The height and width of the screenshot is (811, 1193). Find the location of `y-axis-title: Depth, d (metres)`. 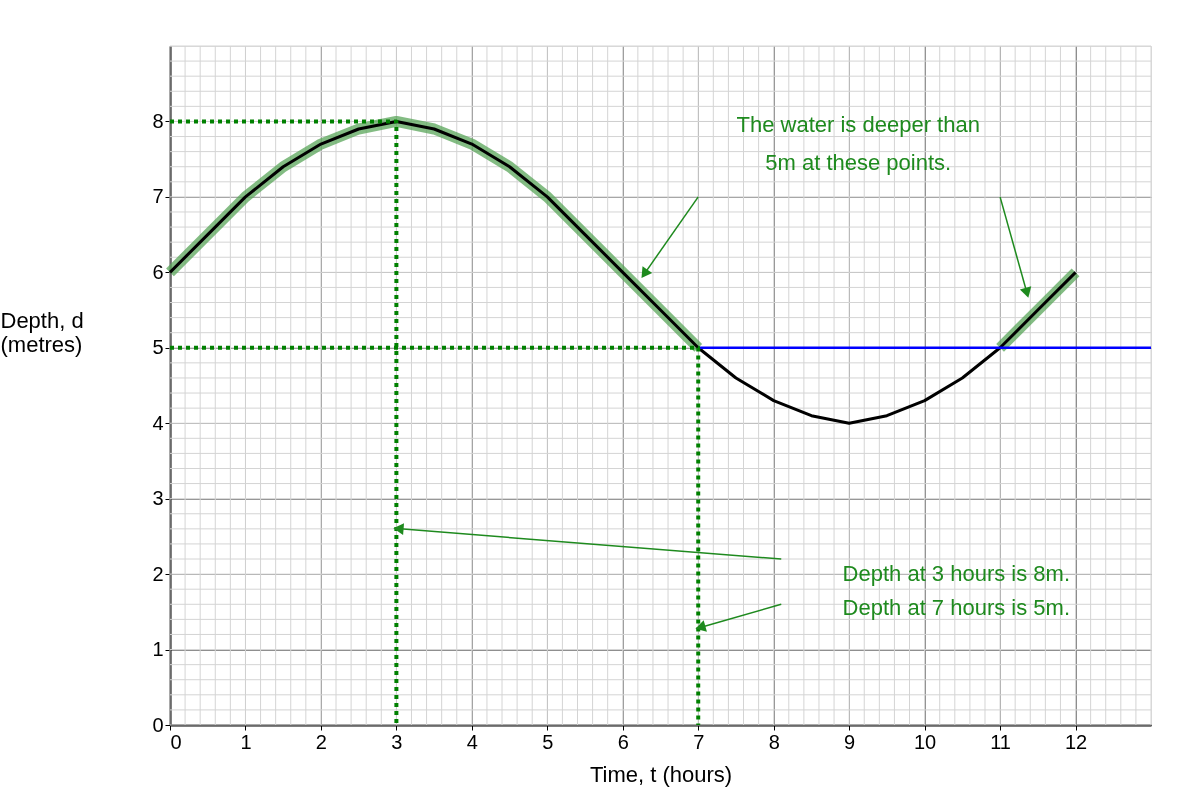

y-axis-title: Depth, d (metres) is located at coordinates (42, 333).